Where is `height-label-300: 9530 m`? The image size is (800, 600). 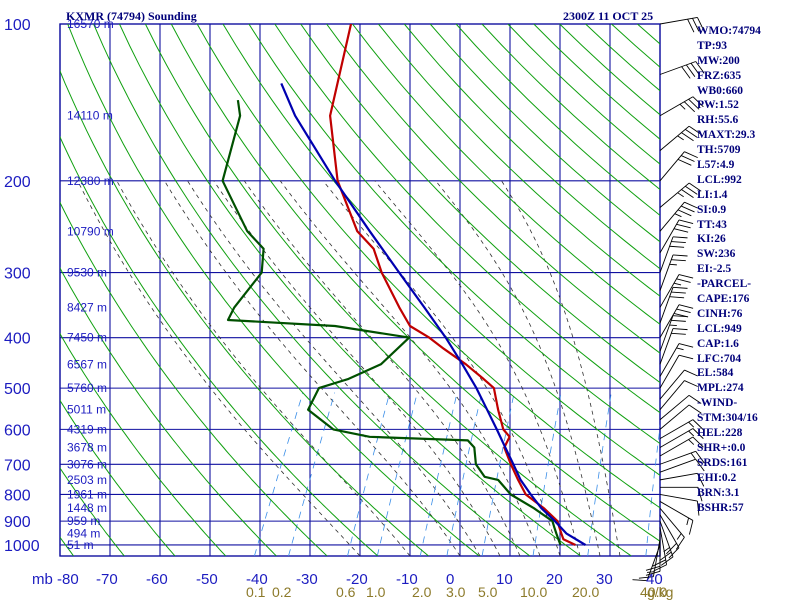 height-label-300: 9530 m is located at coordinates (87, 273).